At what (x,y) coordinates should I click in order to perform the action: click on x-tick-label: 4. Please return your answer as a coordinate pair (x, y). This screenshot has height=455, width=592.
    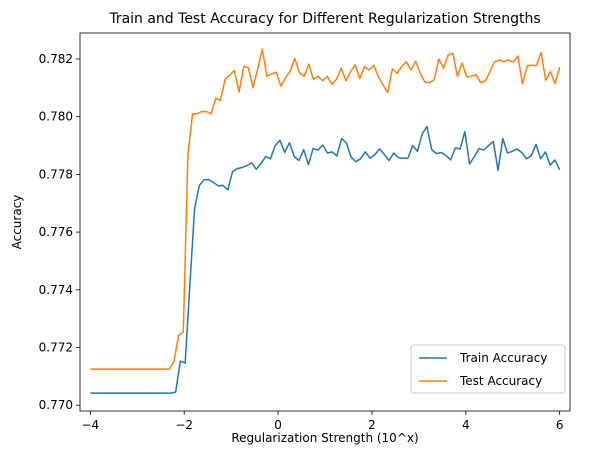
    Looking at the image, I should click on (466, 425).